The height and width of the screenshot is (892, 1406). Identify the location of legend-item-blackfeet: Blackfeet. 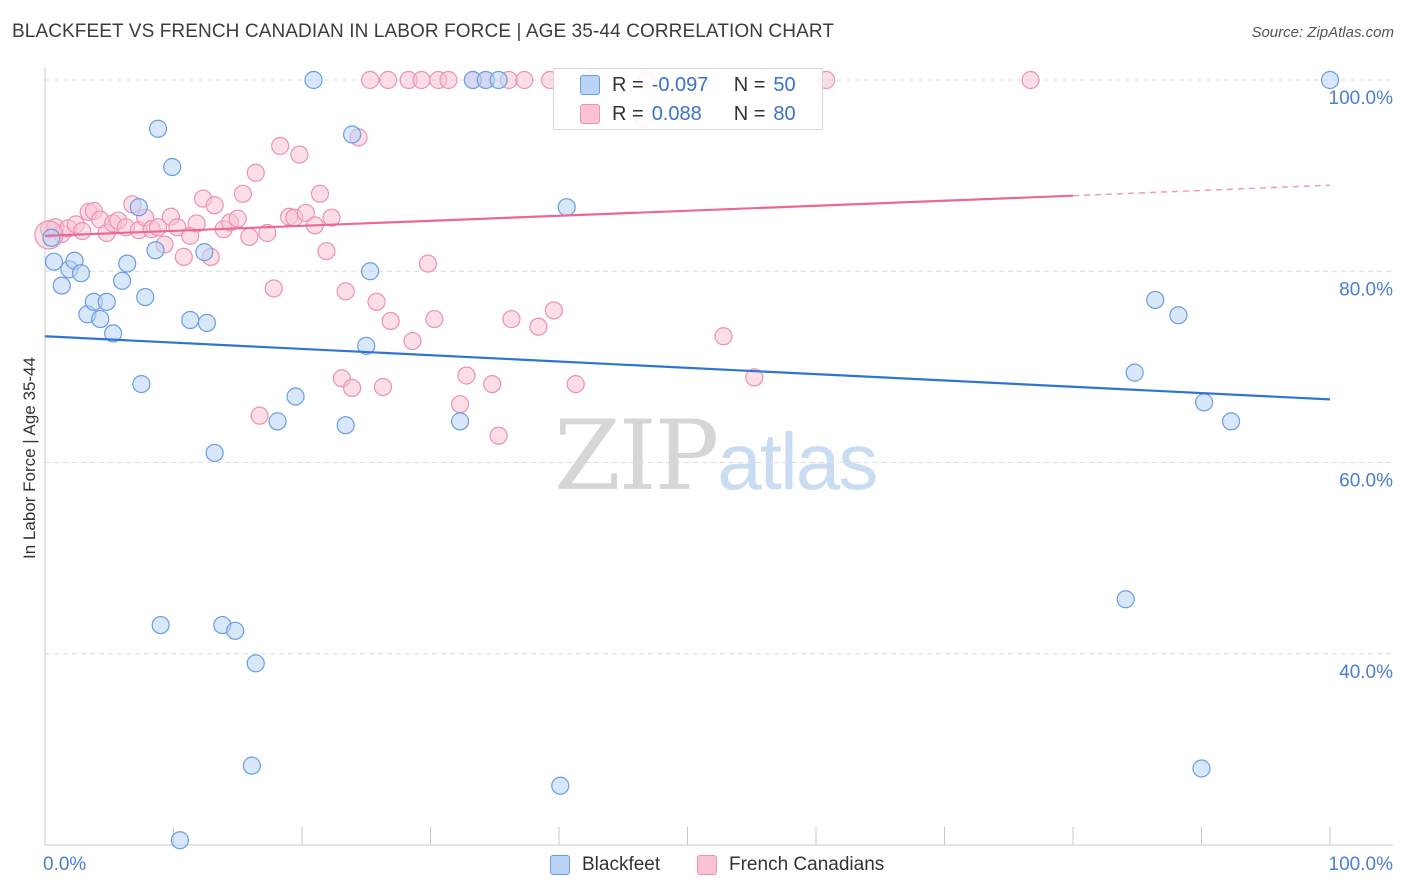
(605, 865).